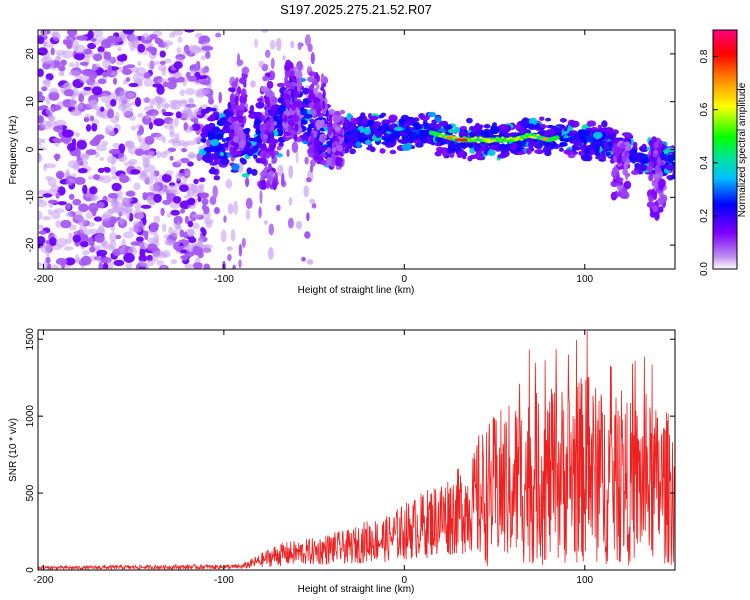 This screenshot has width=750, height=600. What do you see at coordinates (445, 153) in the screenshot?
I see `heatmap-cell-2066` at bounding box center [445, 153].